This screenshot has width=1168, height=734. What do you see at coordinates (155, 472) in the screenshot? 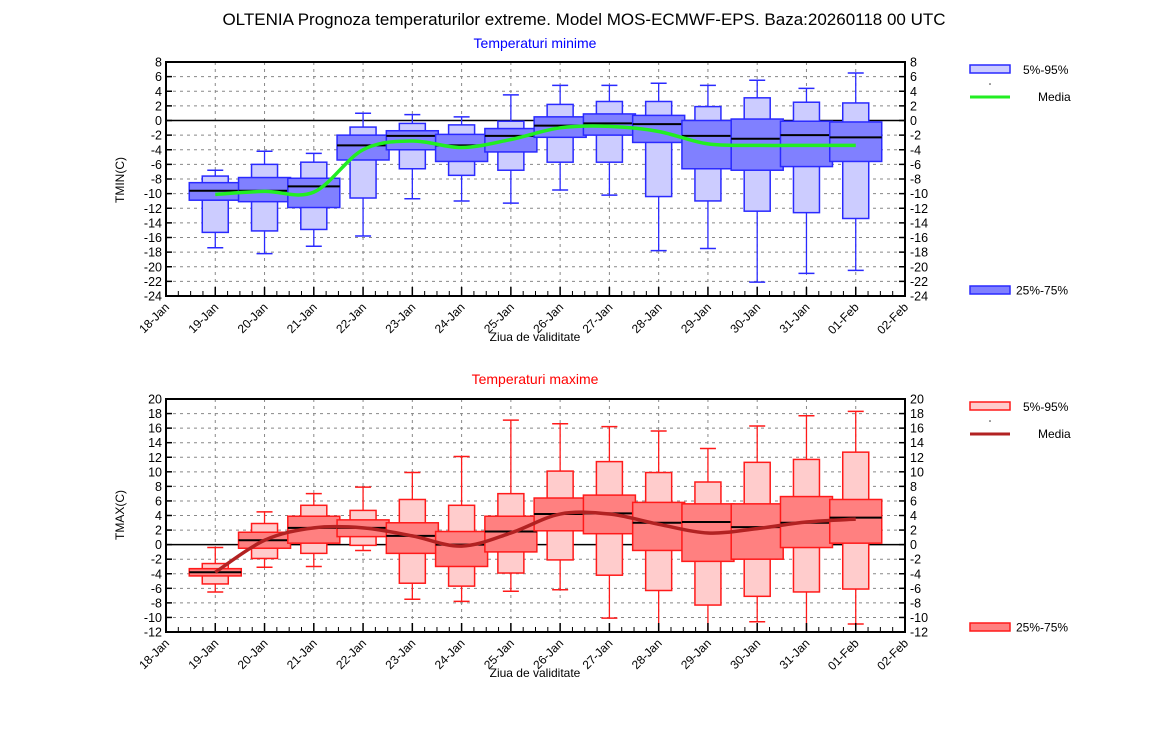
I see `y-tick-label-left: 10` at bounding box center [155, 472].